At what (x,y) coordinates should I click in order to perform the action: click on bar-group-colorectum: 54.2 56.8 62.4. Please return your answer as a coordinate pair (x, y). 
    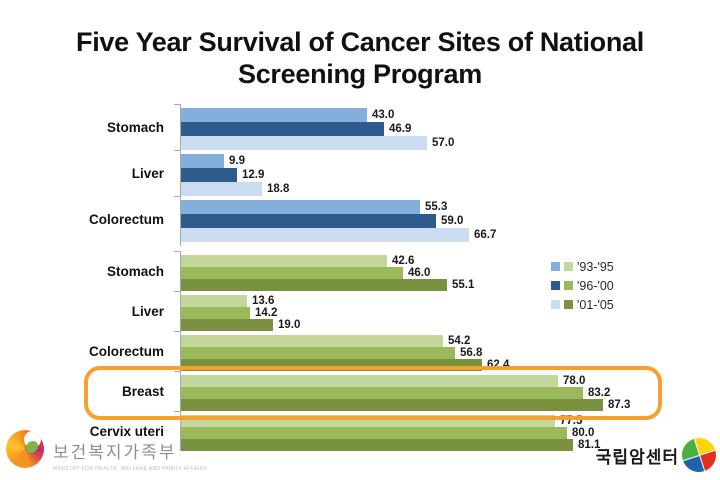
    Looking at the image, I should click on (447, 351).